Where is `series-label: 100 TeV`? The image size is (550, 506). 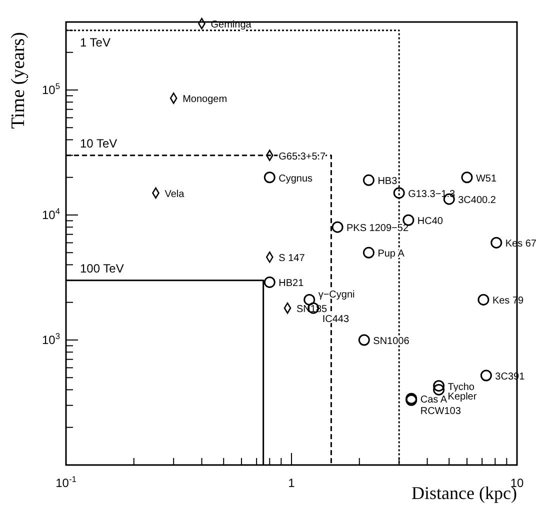
series-label: 100 TeV is located at coordinates (102, 268).